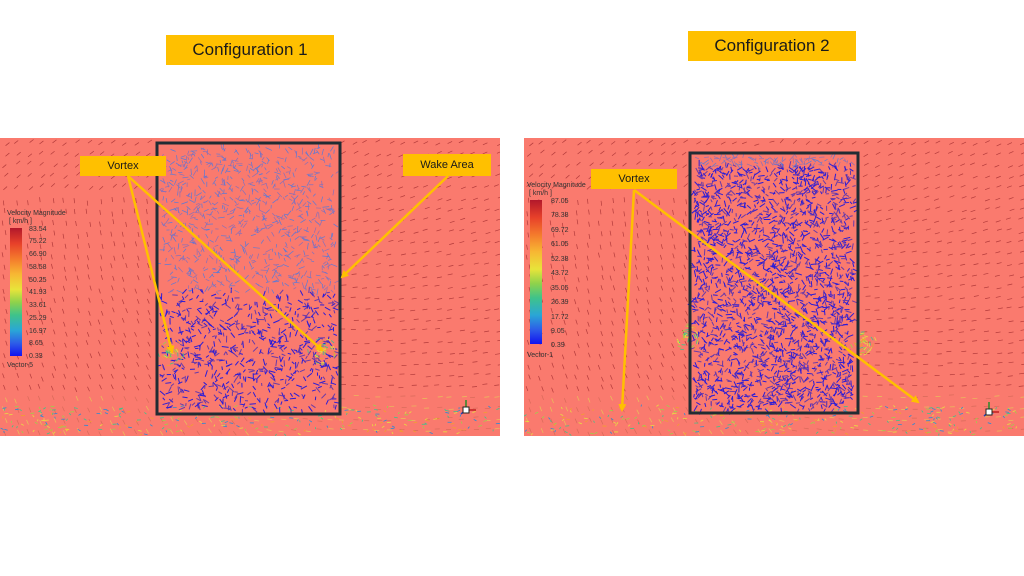 This screenshot has height=576, width=1024. Describe the element at coordinates (20, 365) in the screenshot. I see `legend-footer: Vector-5` at that location.